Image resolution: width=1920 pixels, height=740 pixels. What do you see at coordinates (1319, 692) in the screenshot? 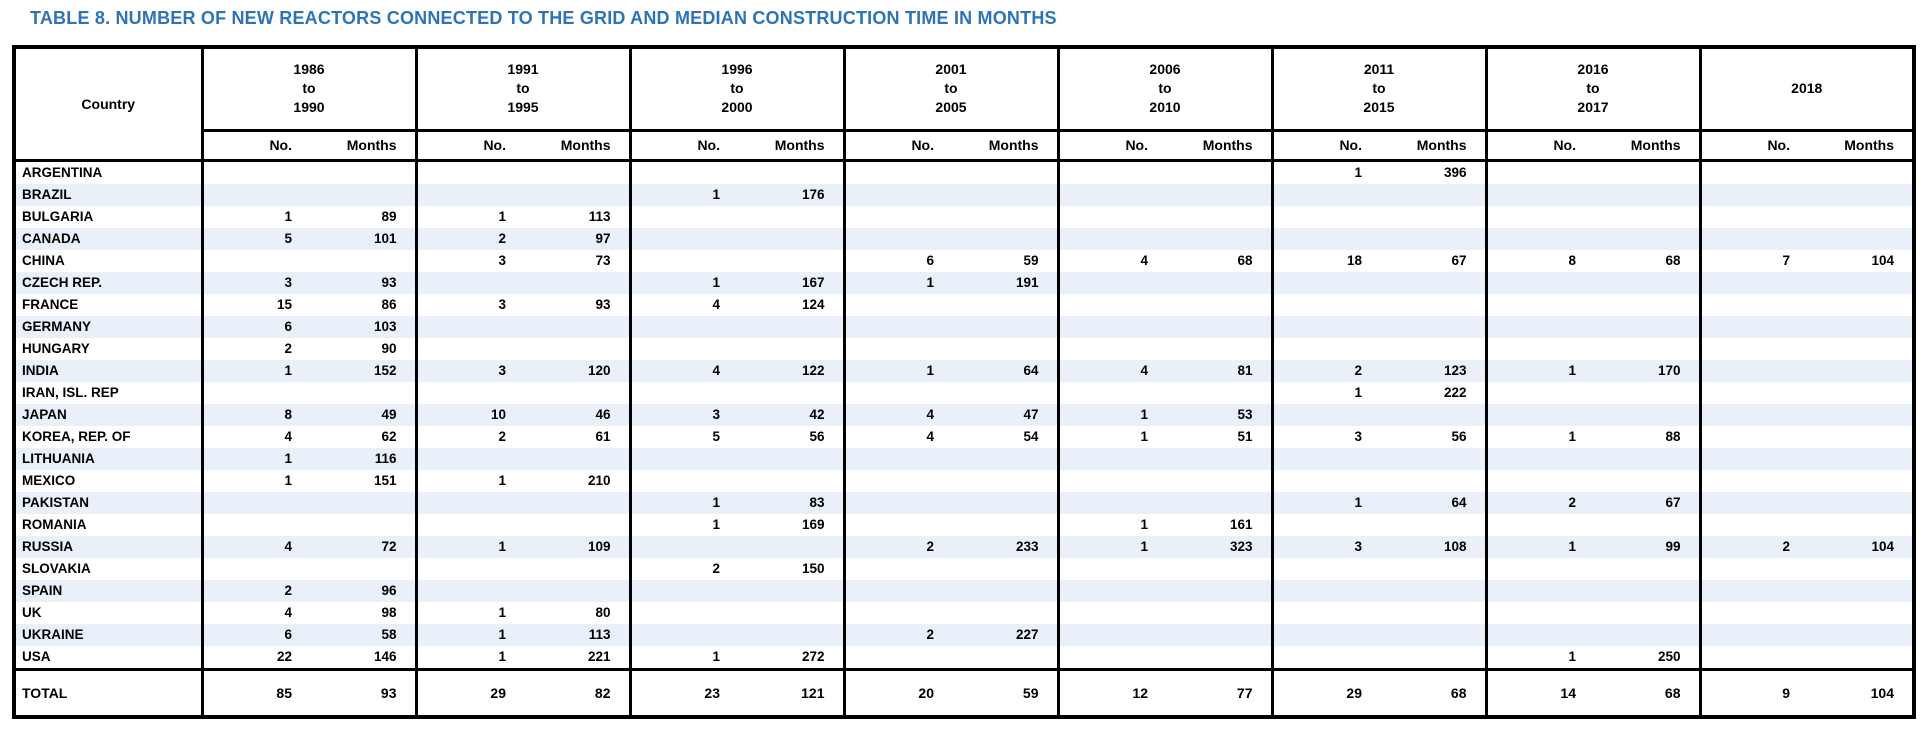
I see `no-value-cell: 29` at bounding box center [1319, 692].